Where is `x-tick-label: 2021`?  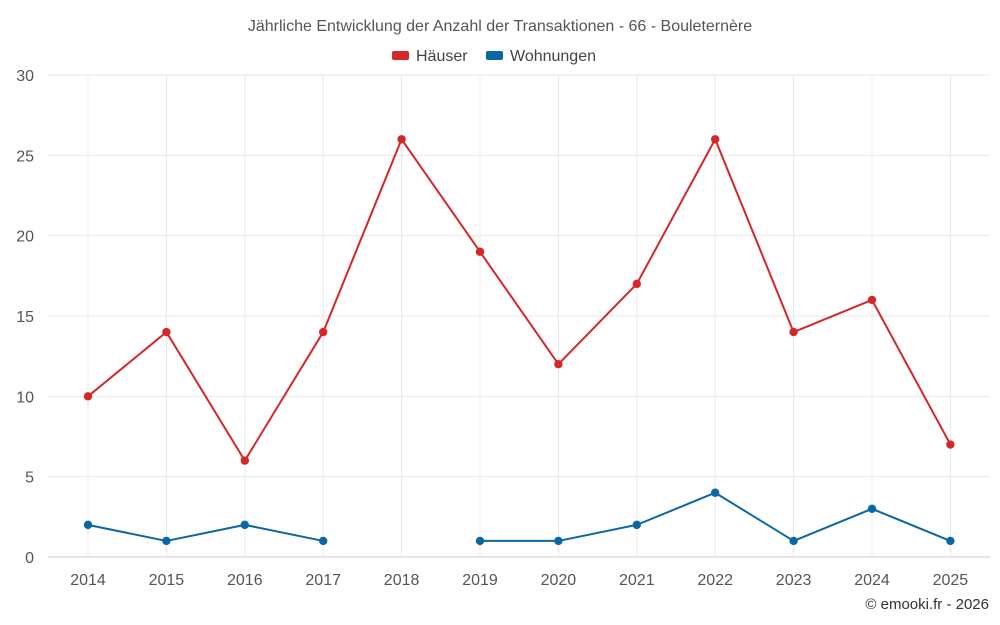
x-tick-label: 2021 is located at coordinates (637, 580).